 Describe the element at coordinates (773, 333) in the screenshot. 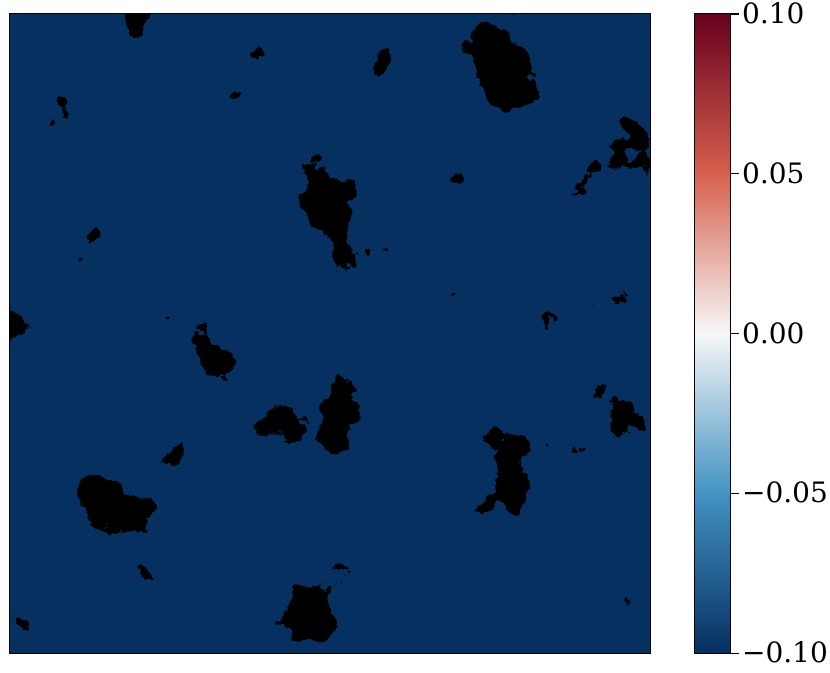

I see `colorbar-tick-label: 0.00` at that location.